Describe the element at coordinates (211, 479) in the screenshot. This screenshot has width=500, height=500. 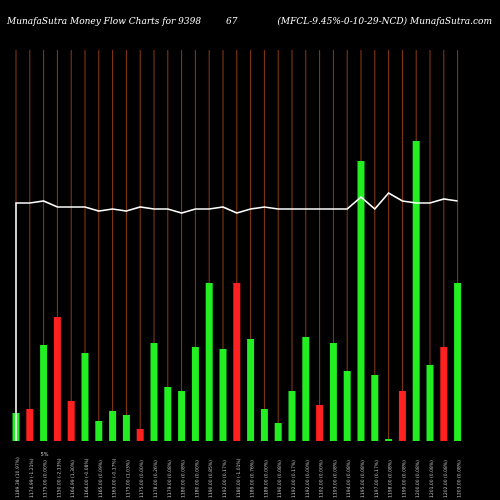
I see `x-tick-label: 1190.00 (0.85%)` at that location.